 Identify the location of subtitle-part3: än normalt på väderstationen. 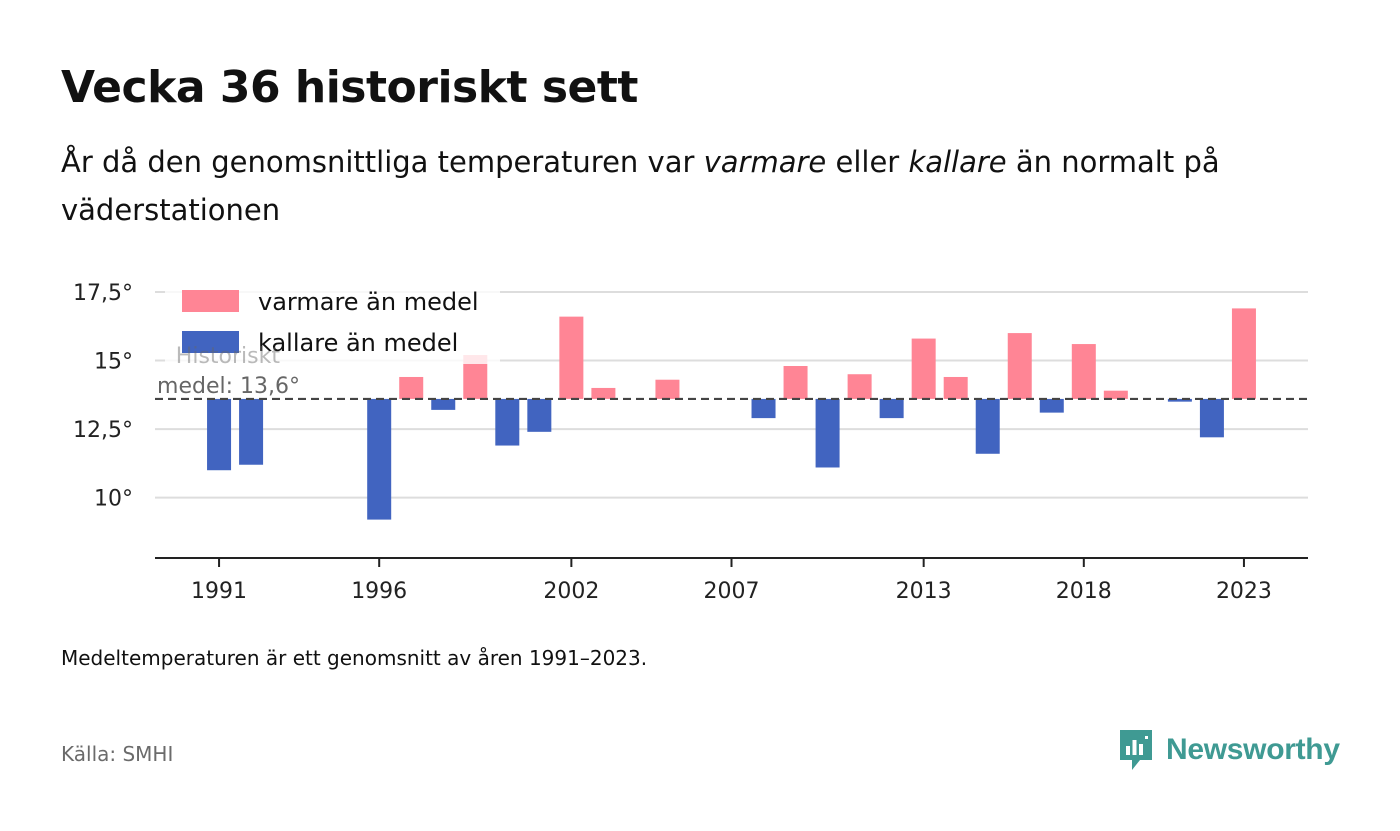
(640, 186).